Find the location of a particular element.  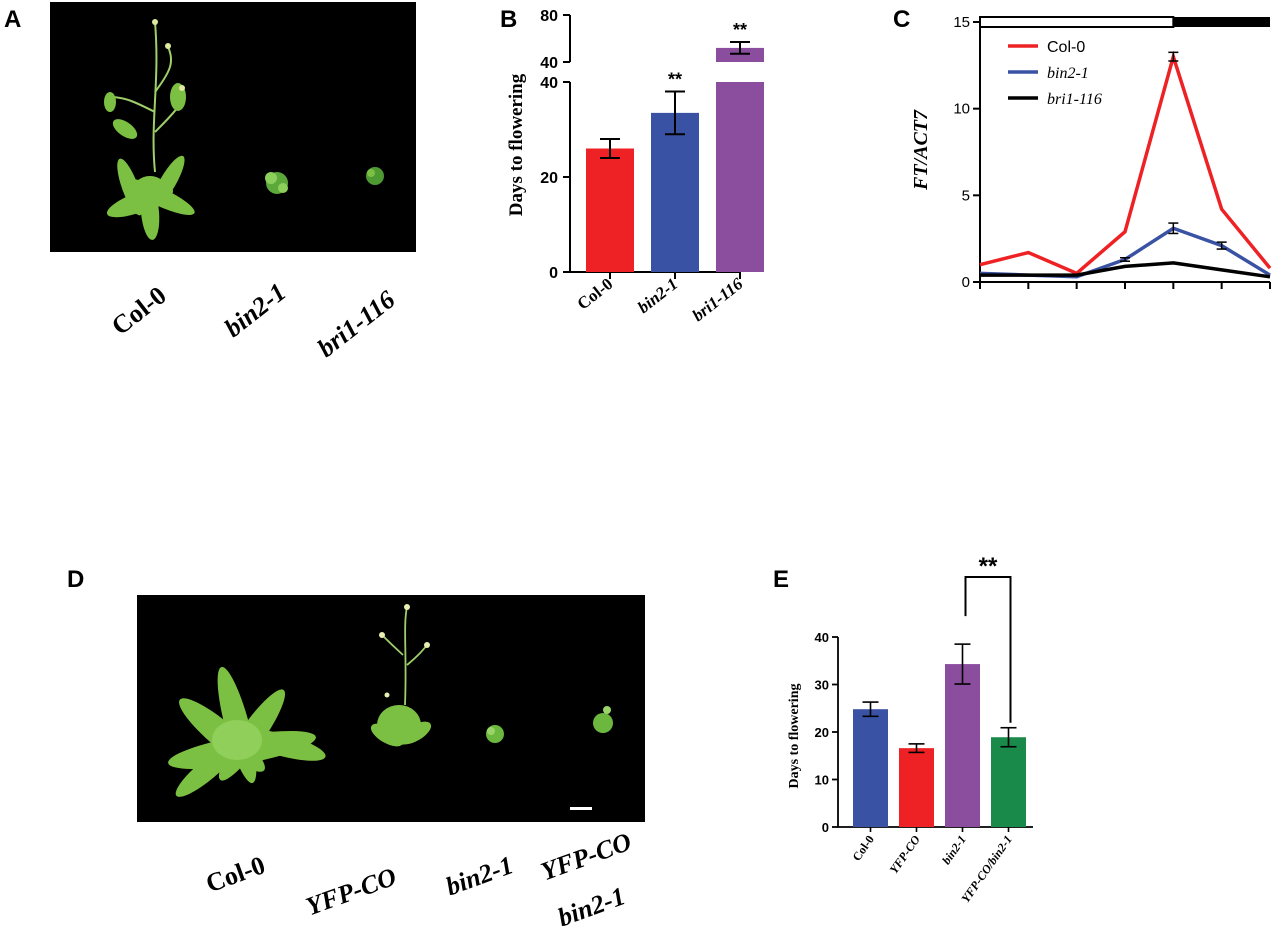

light-period-bar is located at coordinates (1077, 22).